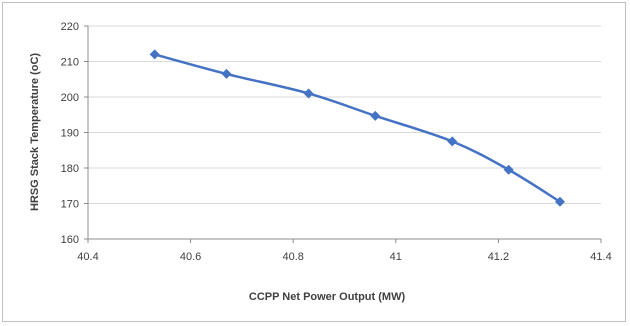 The width and height of the screenshot is (630, 326). I want to click on y-tick-label: 210, so click(70, 63).